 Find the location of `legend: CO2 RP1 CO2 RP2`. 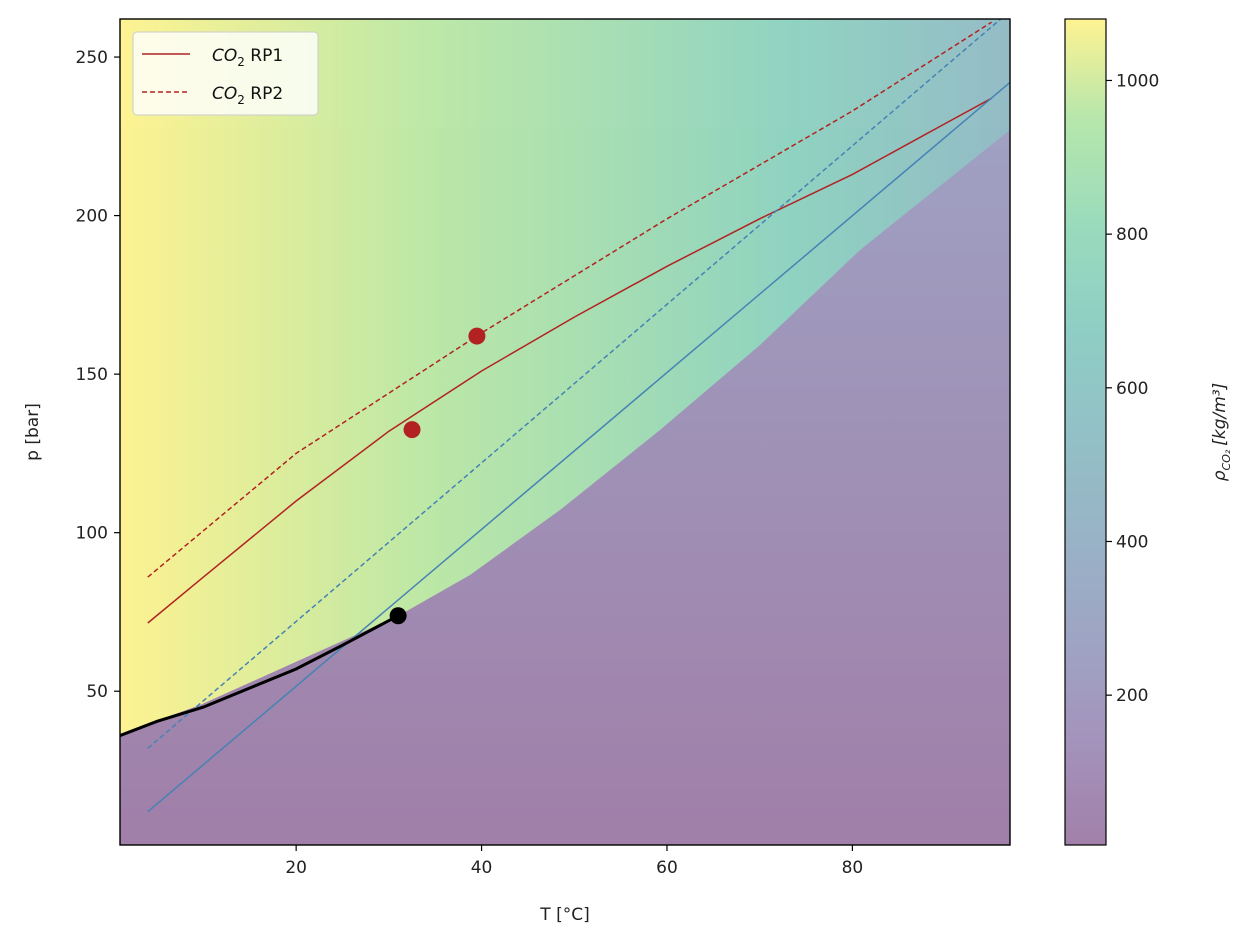

legend: CO2 RP1 CO2 RP2 is located at coordinates (225, 73).